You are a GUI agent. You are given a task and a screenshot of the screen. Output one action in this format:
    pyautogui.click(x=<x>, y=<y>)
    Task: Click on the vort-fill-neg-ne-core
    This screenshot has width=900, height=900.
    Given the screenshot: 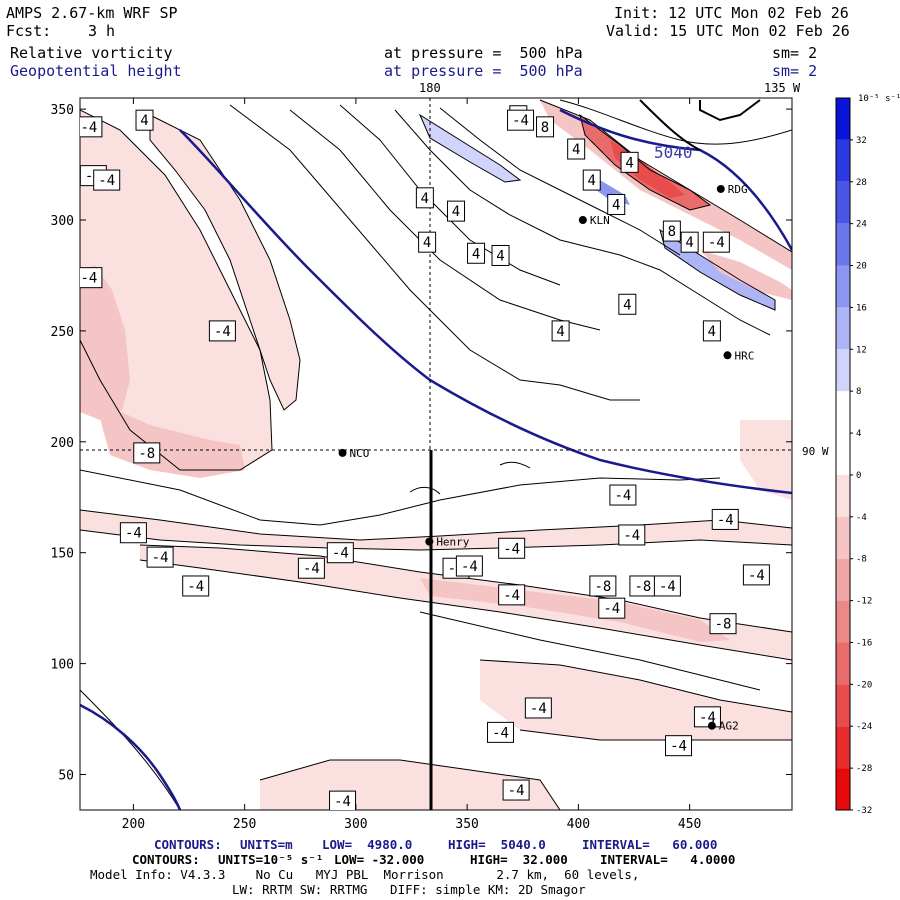 What is the action you would take?
    pyautogui.click(x=645, y=162)
    